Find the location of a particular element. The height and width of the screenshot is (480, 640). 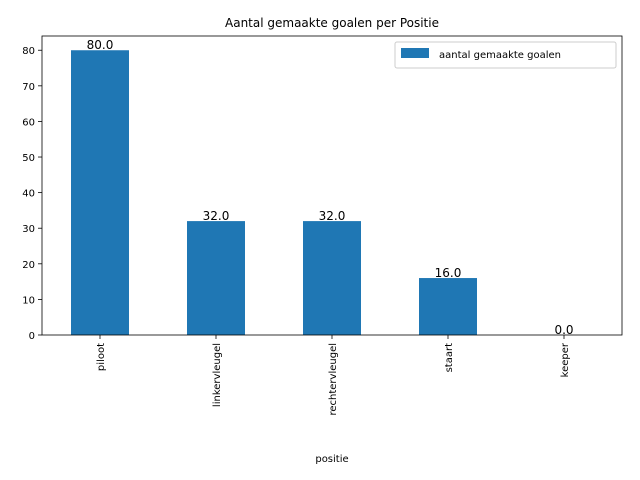

data-label: 0.0 is located at coordinates (563, 330).